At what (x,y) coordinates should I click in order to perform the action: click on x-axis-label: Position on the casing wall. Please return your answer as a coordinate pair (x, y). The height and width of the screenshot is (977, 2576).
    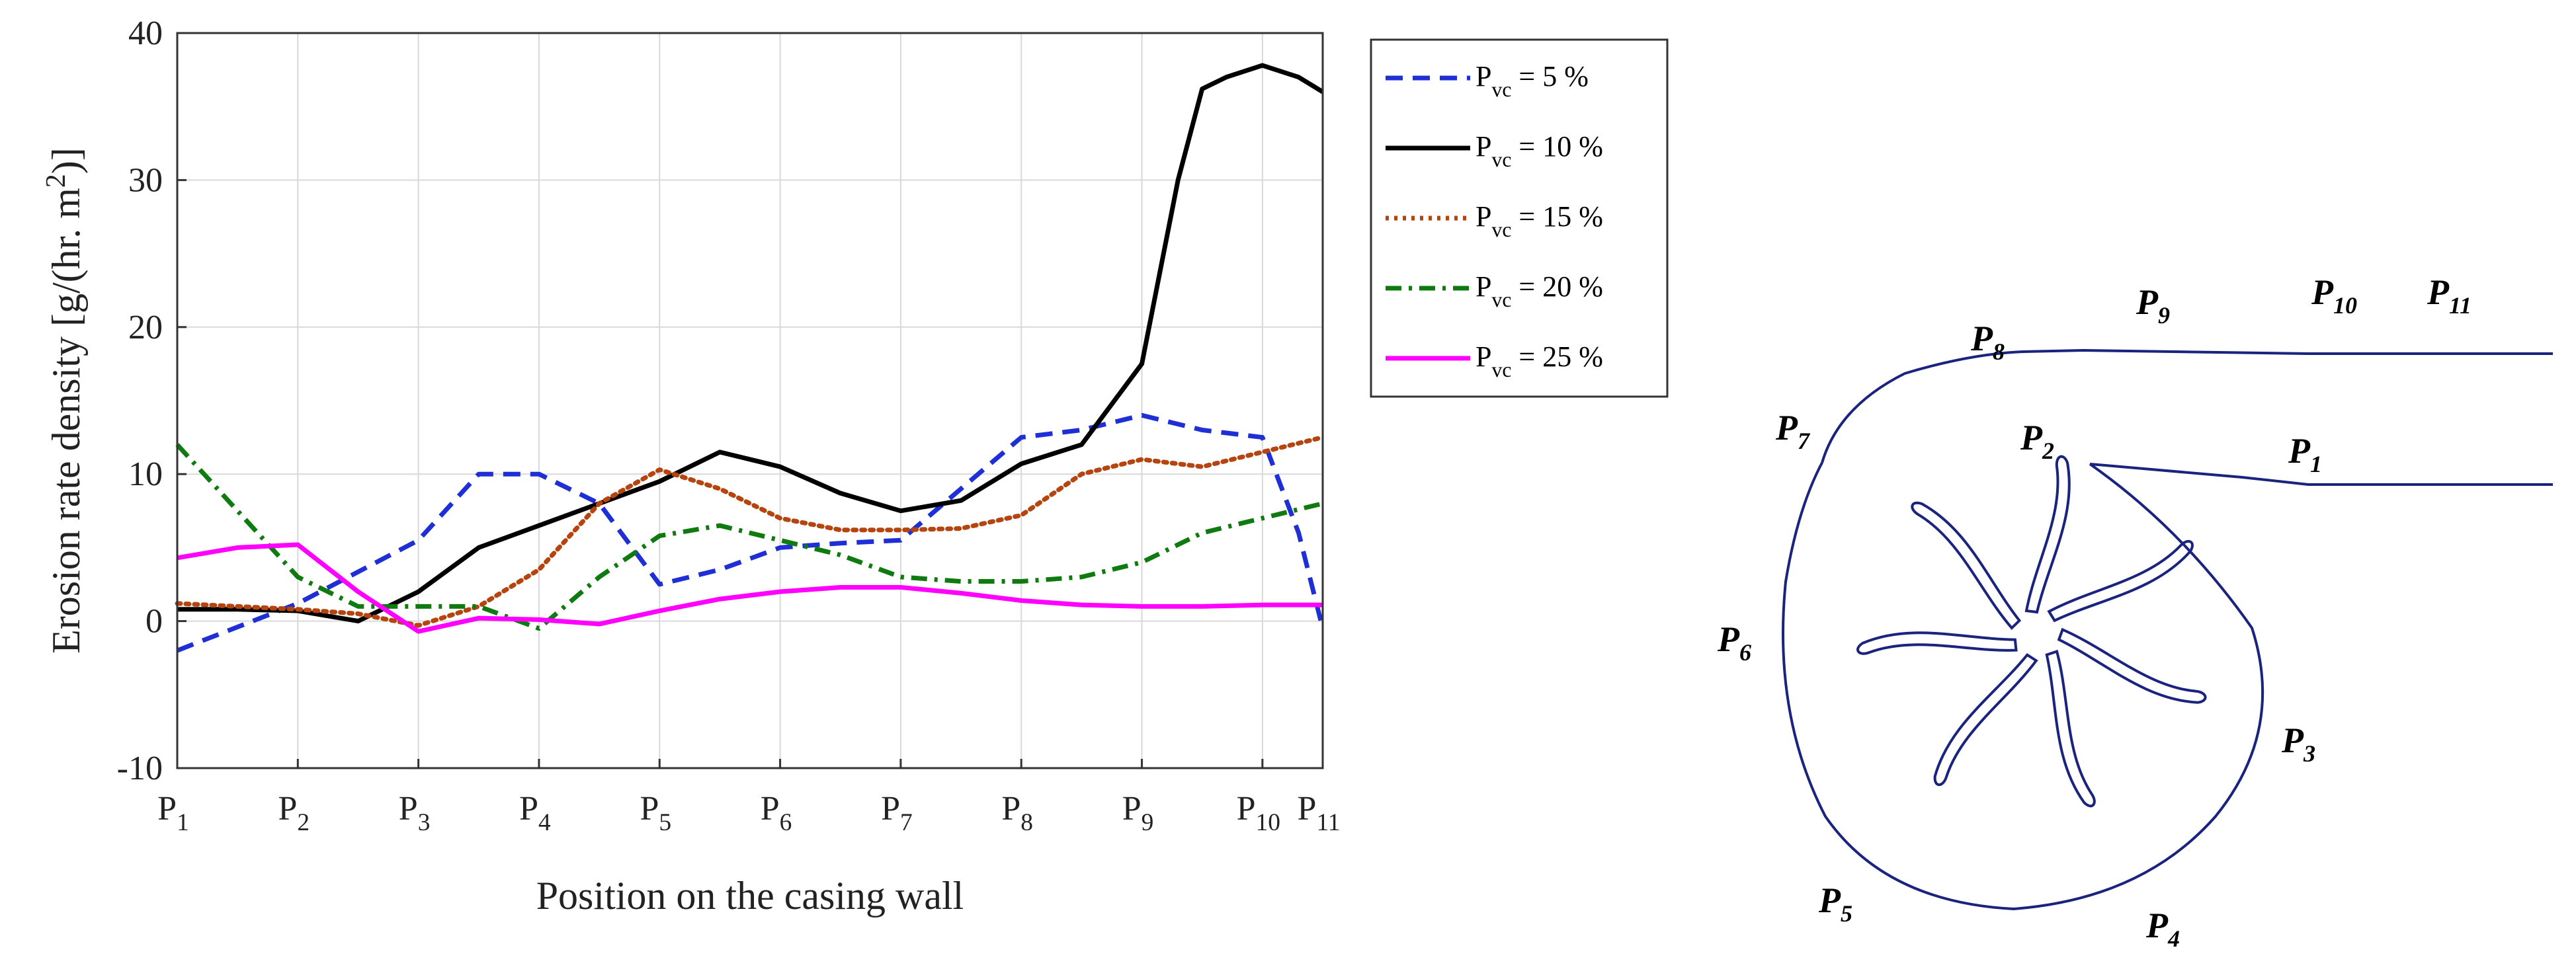
    Looking at the image, I should click on (750, 896).